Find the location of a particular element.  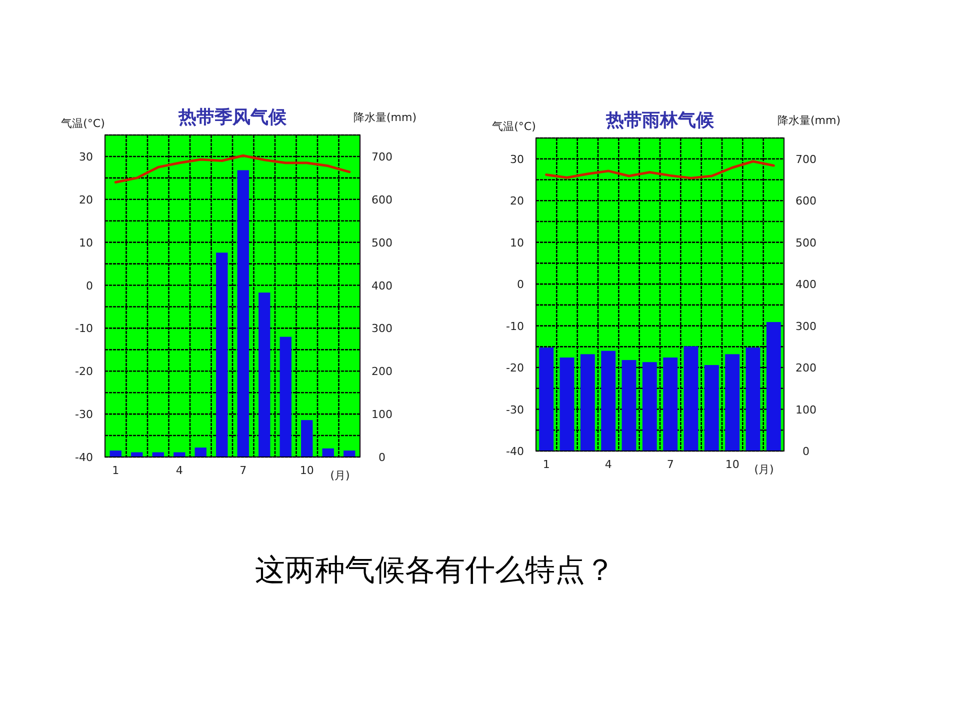

text: 这两种气候各有什么特点？ is located at coordinates (435, 570).